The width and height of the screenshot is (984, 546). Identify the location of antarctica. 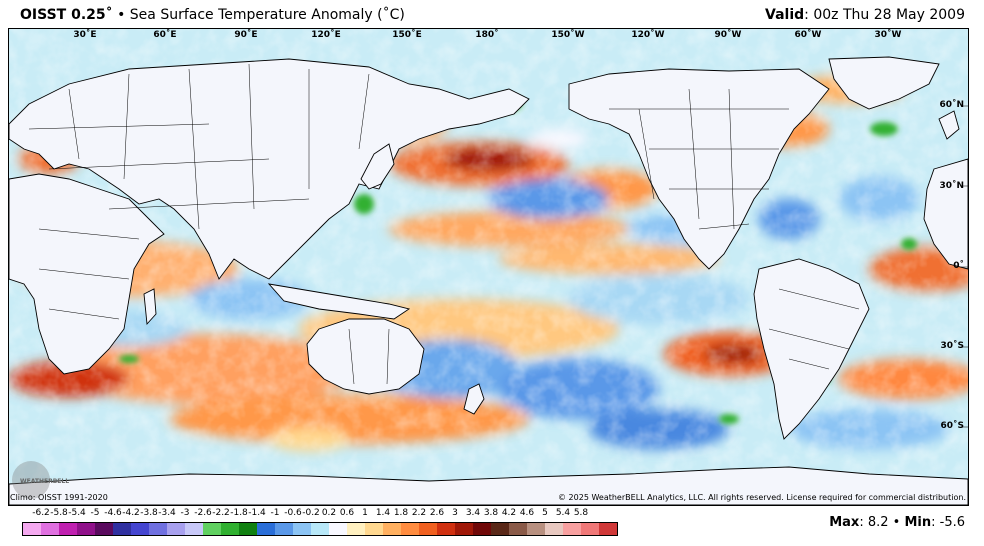
(488, 485).